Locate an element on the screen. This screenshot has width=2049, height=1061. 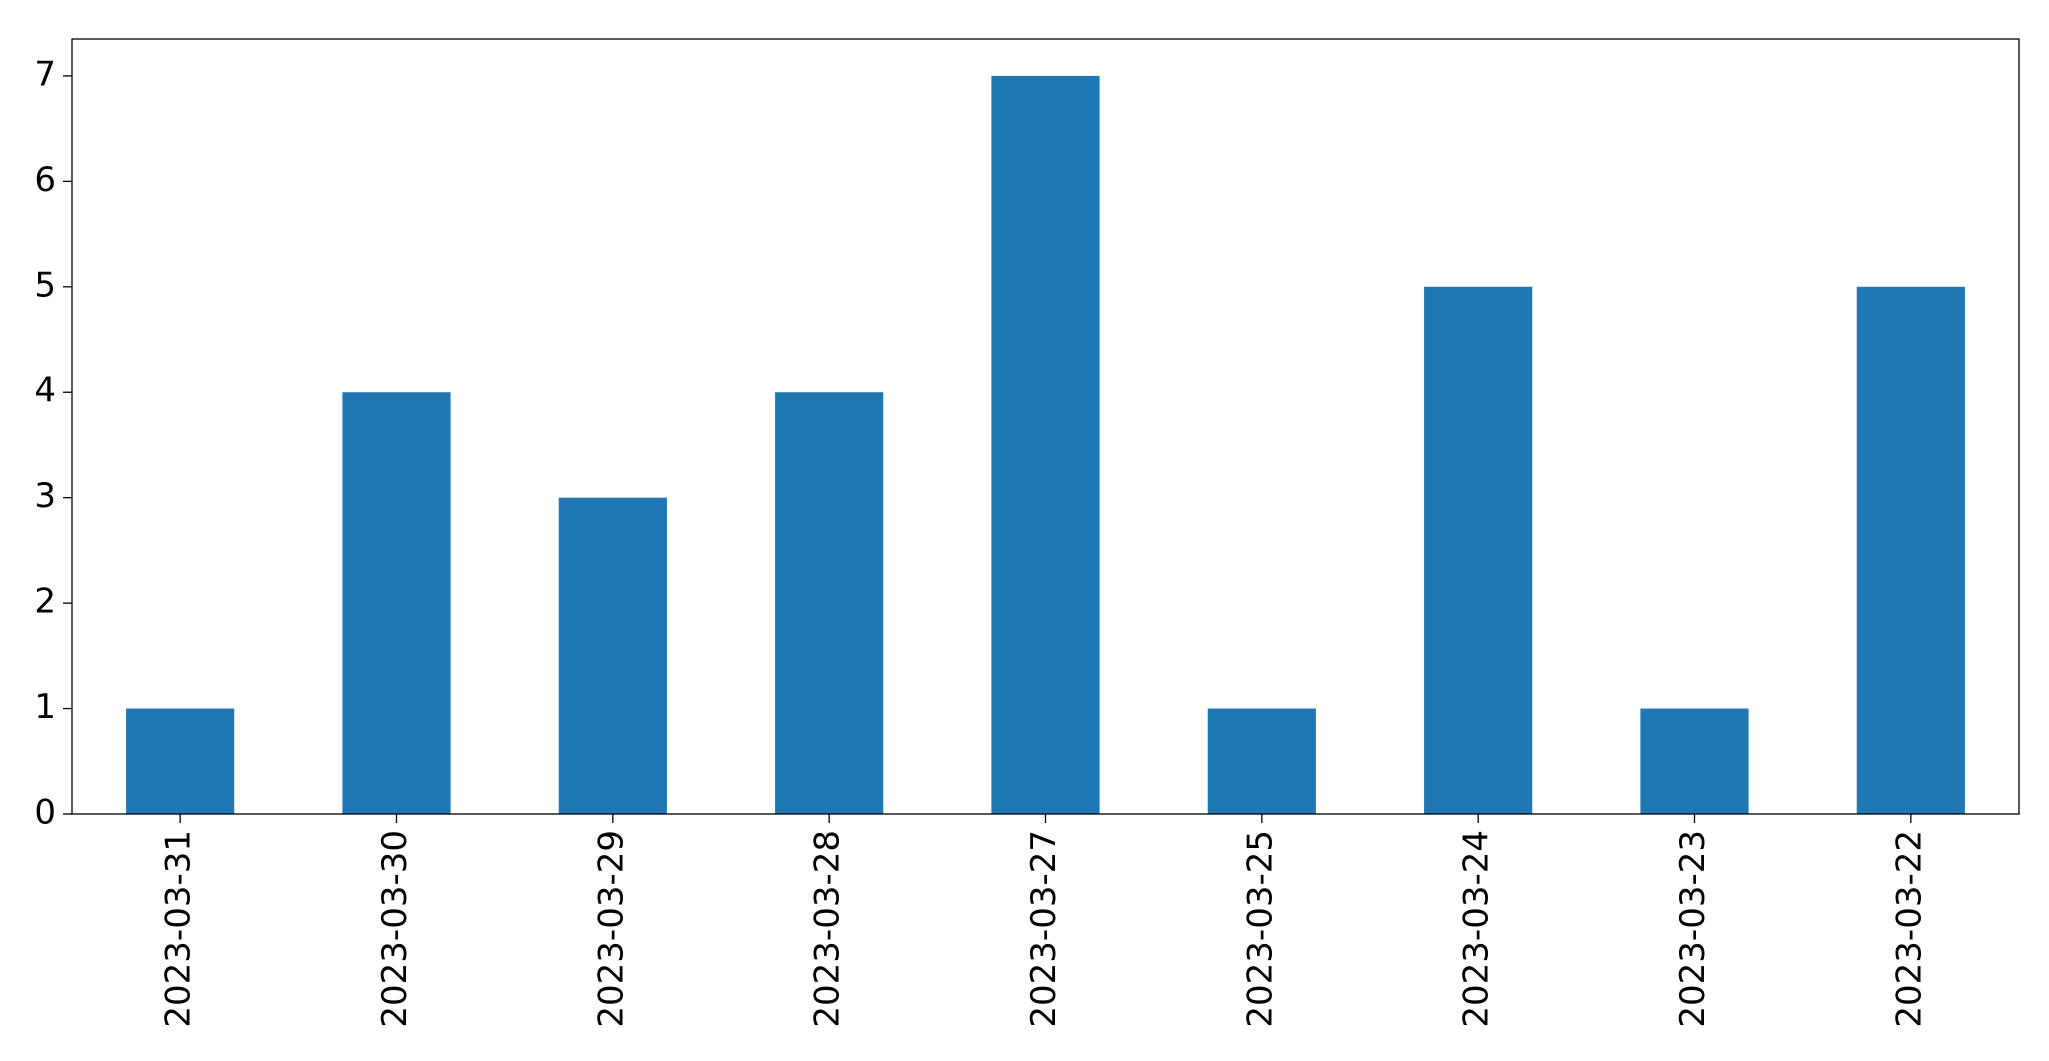
x-tick-label: 2023-03-31 is located at coordinates (179, 929).